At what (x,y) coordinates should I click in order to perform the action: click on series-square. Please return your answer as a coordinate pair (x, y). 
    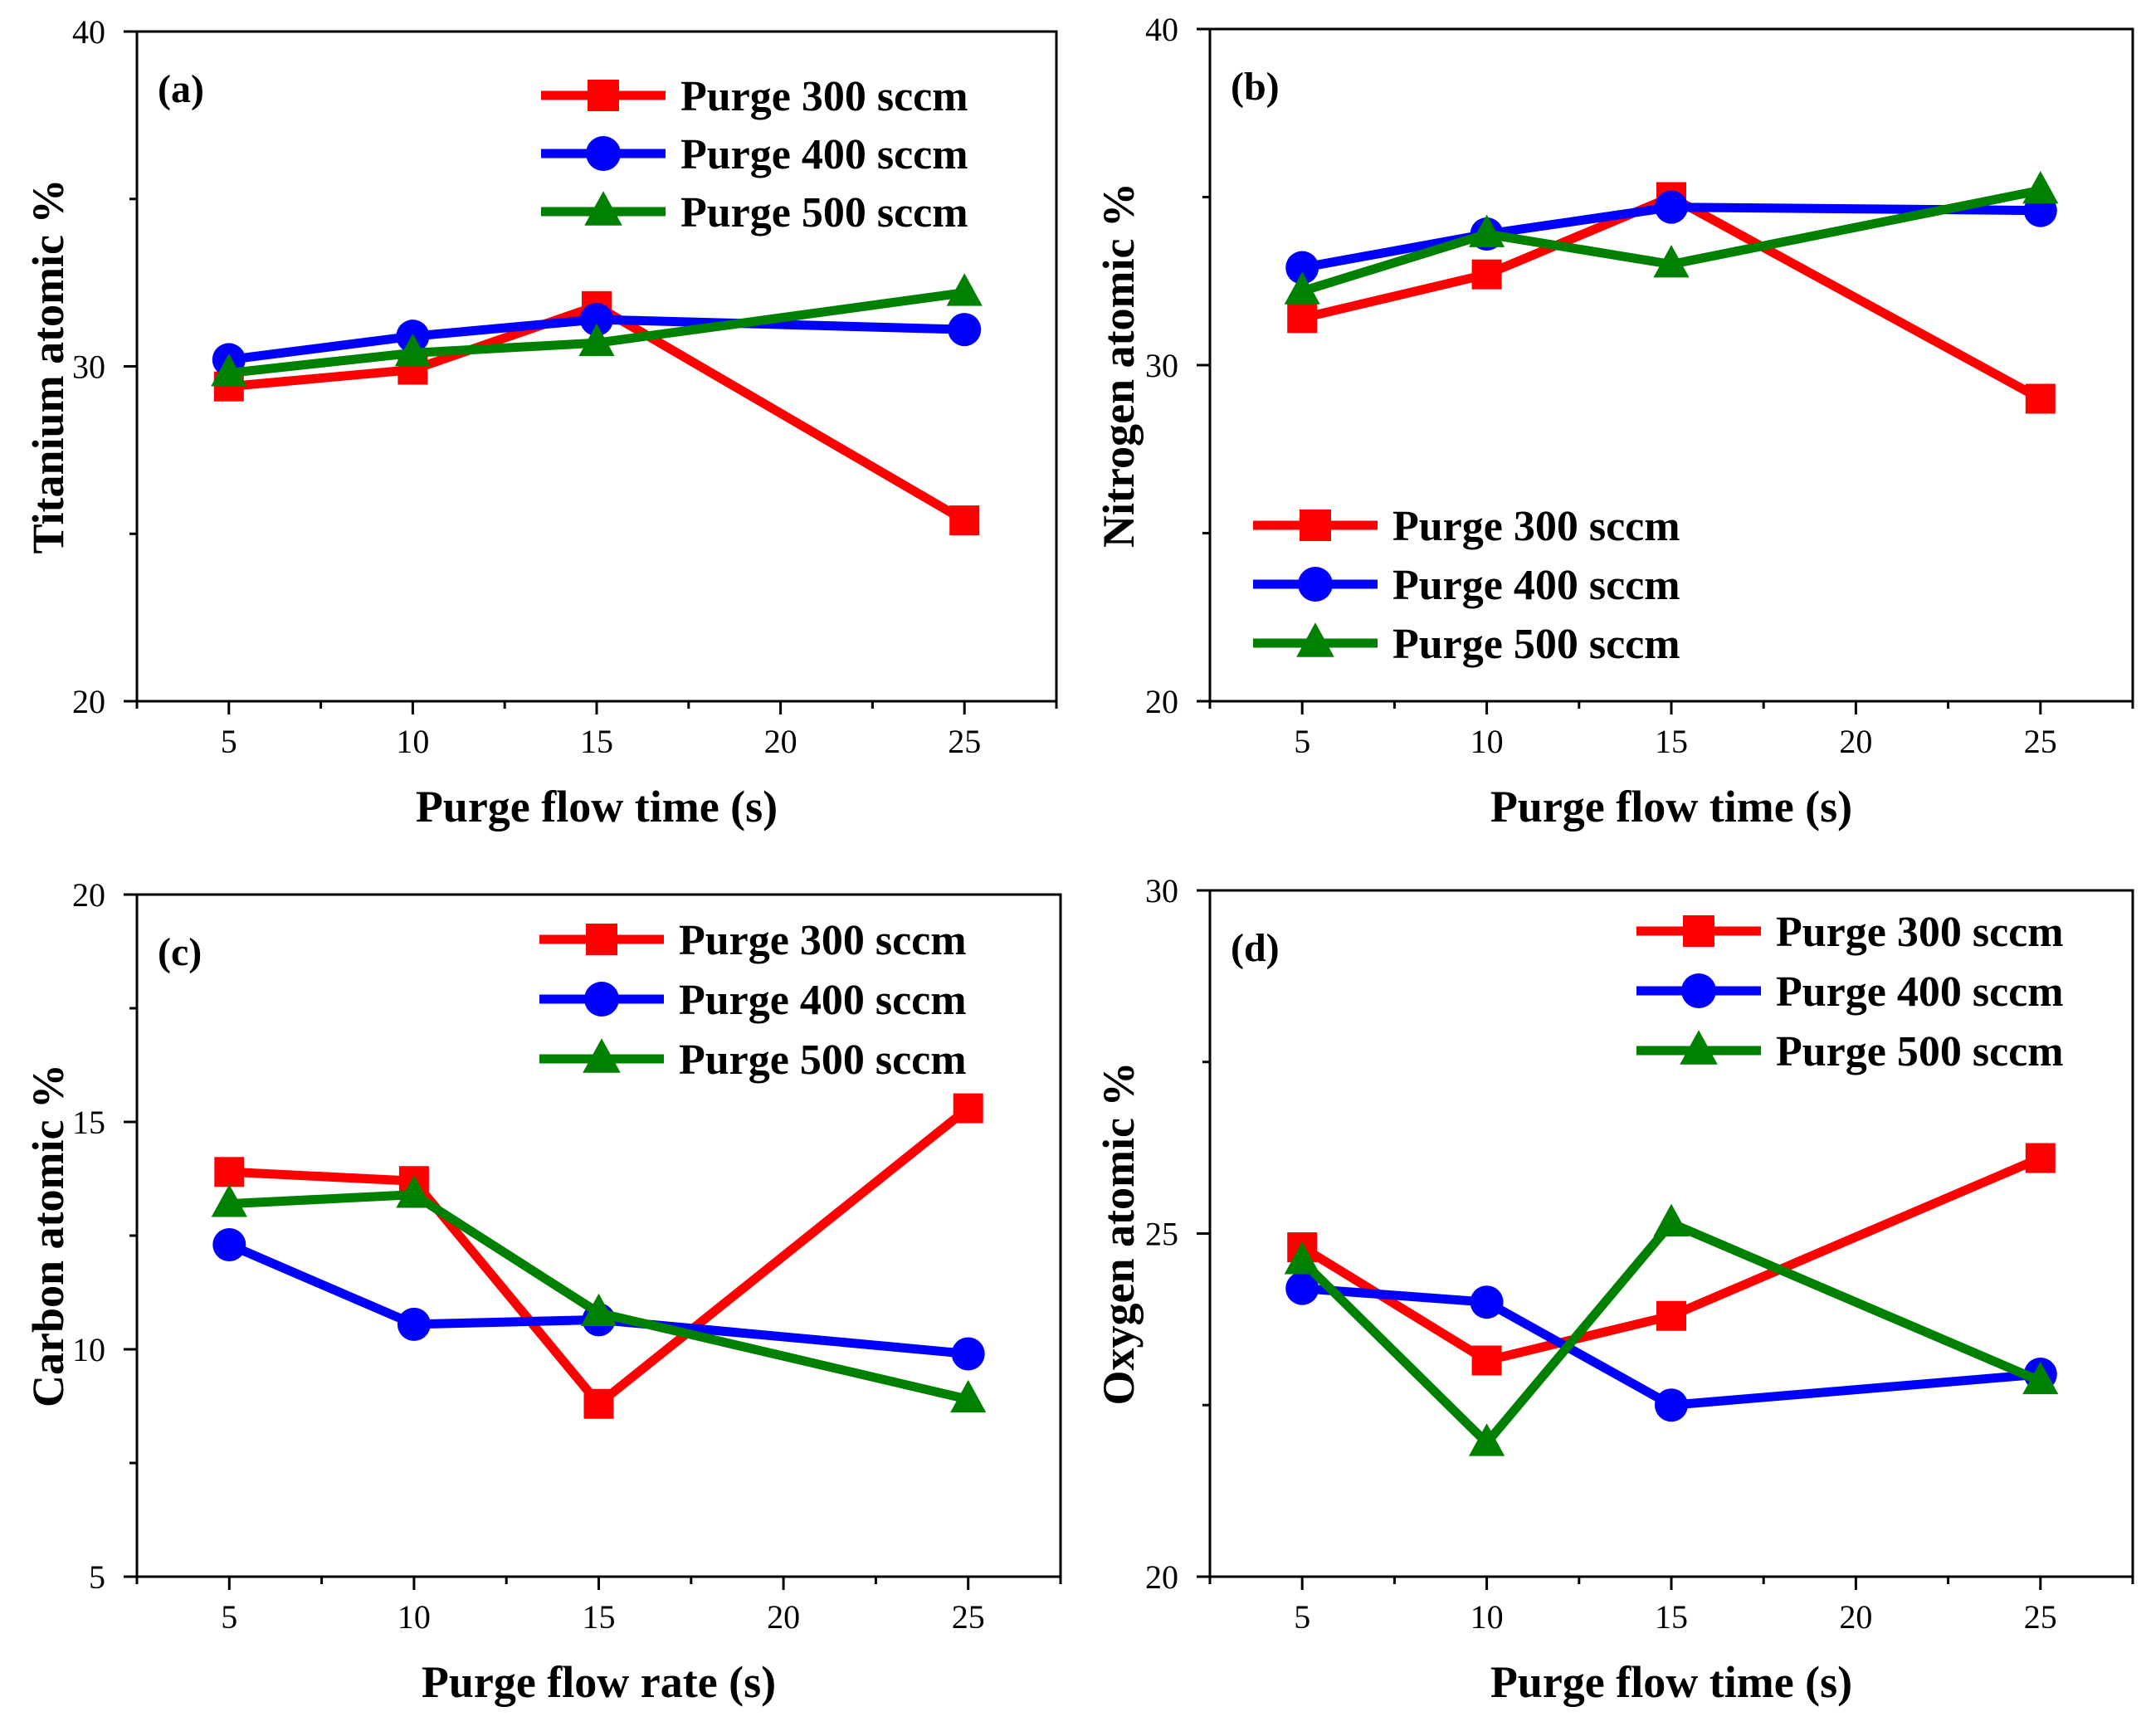
    Looking at the image, I should click on (598, 1256).